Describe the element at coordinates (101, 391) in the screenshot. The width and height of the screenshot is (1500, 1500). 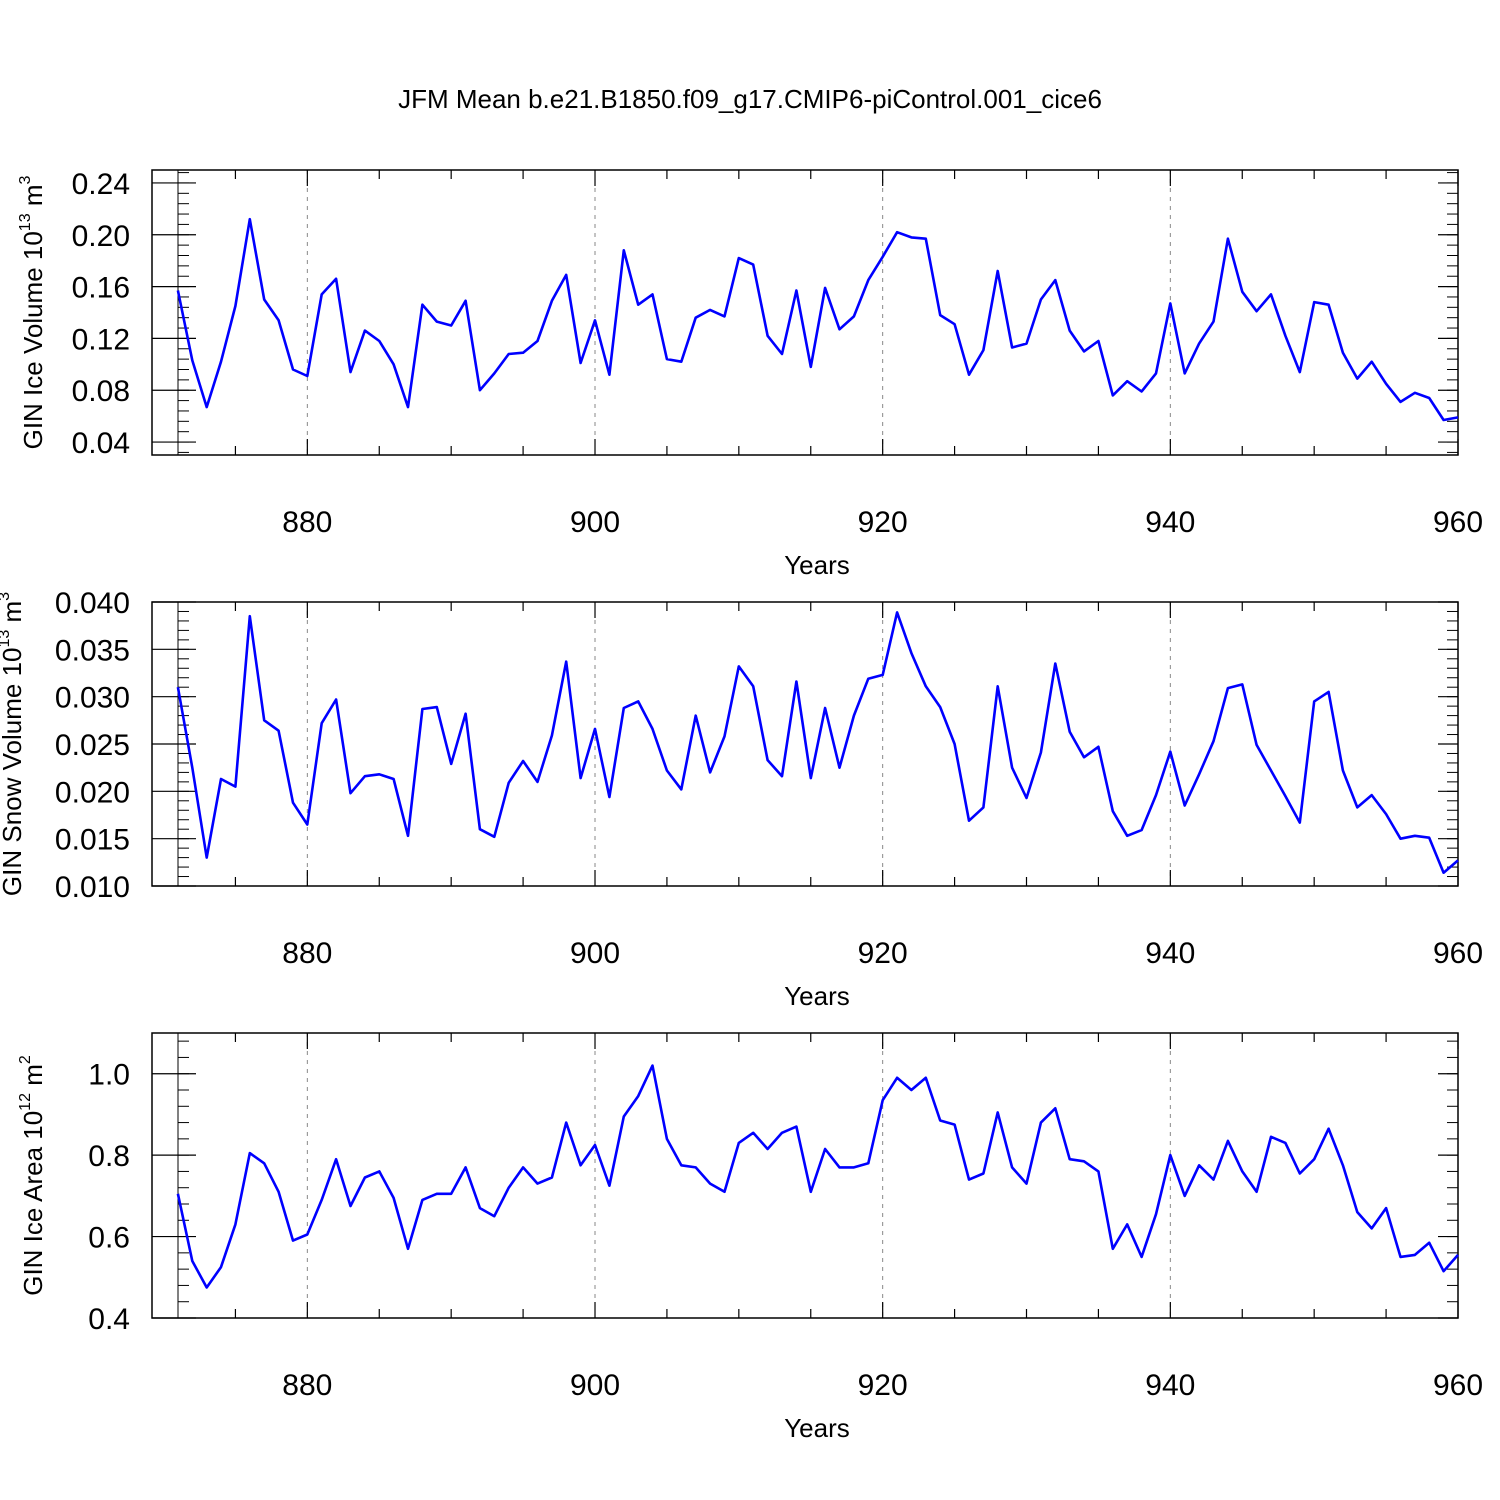
I see `y-tick-label: 0.08` at that location.